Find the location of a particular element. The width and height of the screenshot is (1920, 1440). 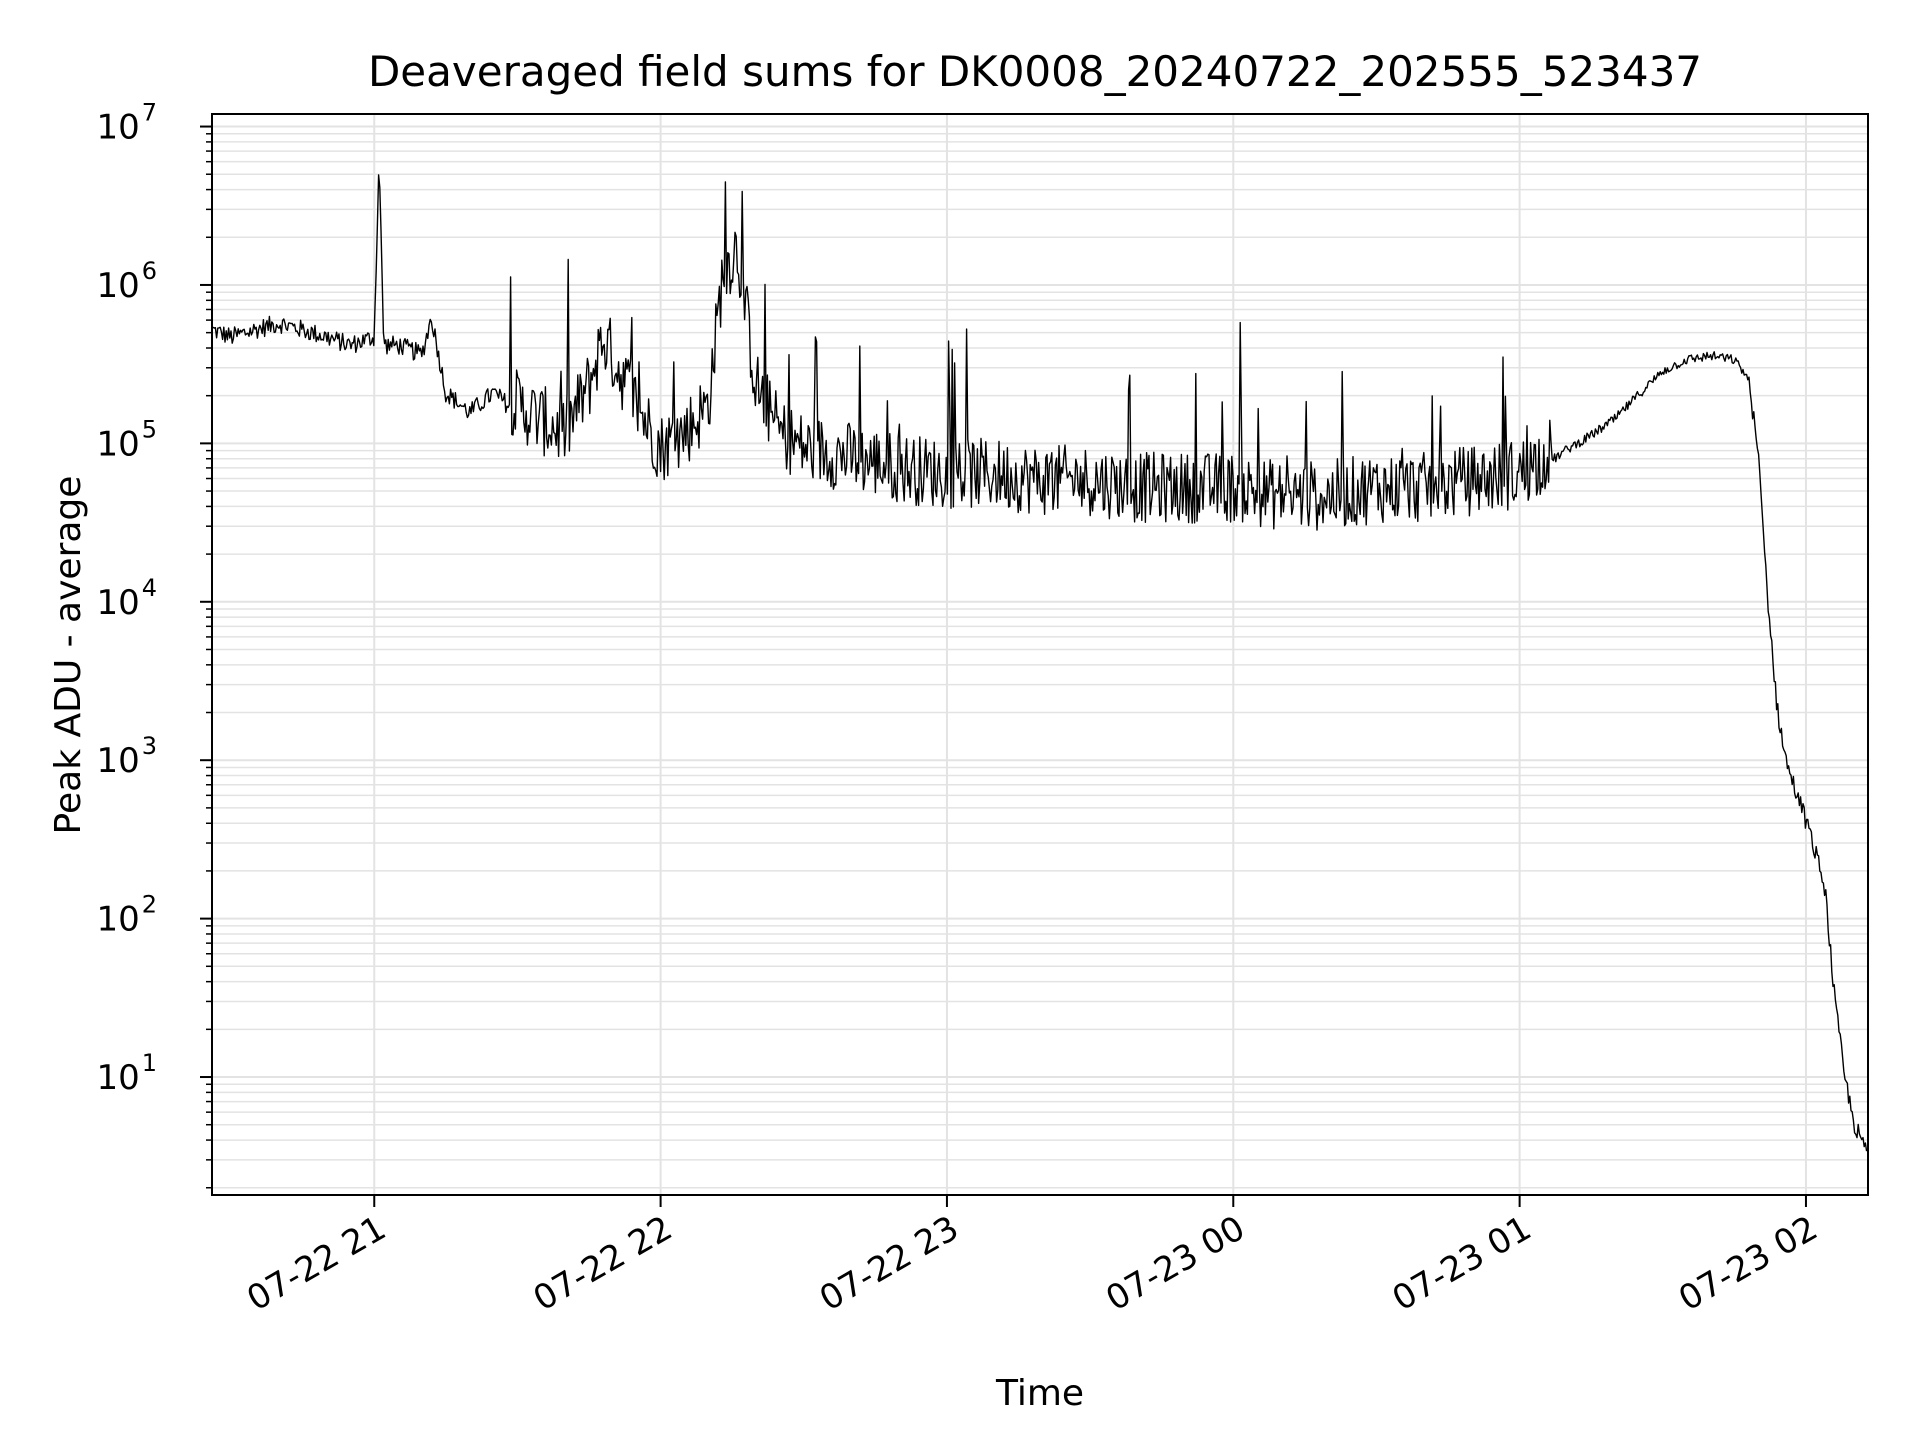

y-tick-label: 10⁷ is located at coordinates (126, 123).